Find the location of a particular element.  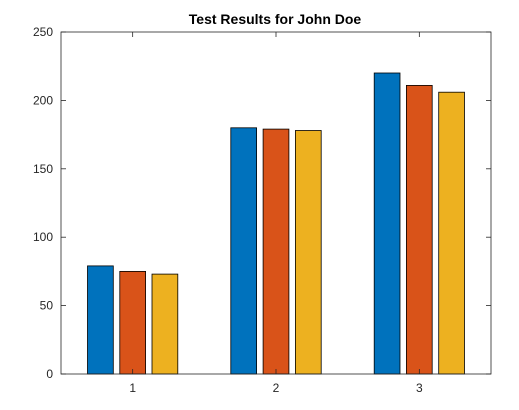

y-tick-label: 250 is located at coordinates (43, 32).